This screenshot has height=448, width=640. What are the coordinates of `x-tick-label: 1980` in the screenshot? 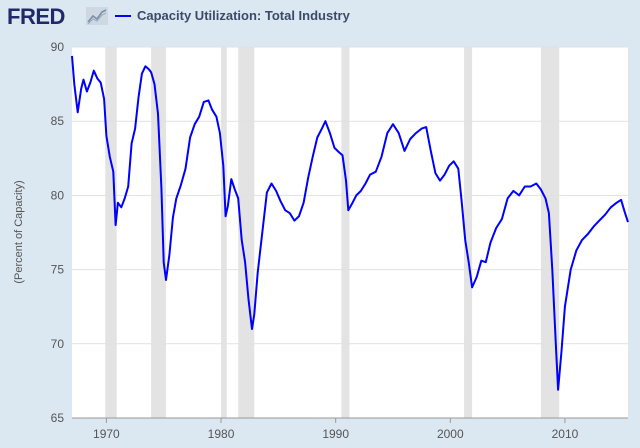 It's located at (221, 434).